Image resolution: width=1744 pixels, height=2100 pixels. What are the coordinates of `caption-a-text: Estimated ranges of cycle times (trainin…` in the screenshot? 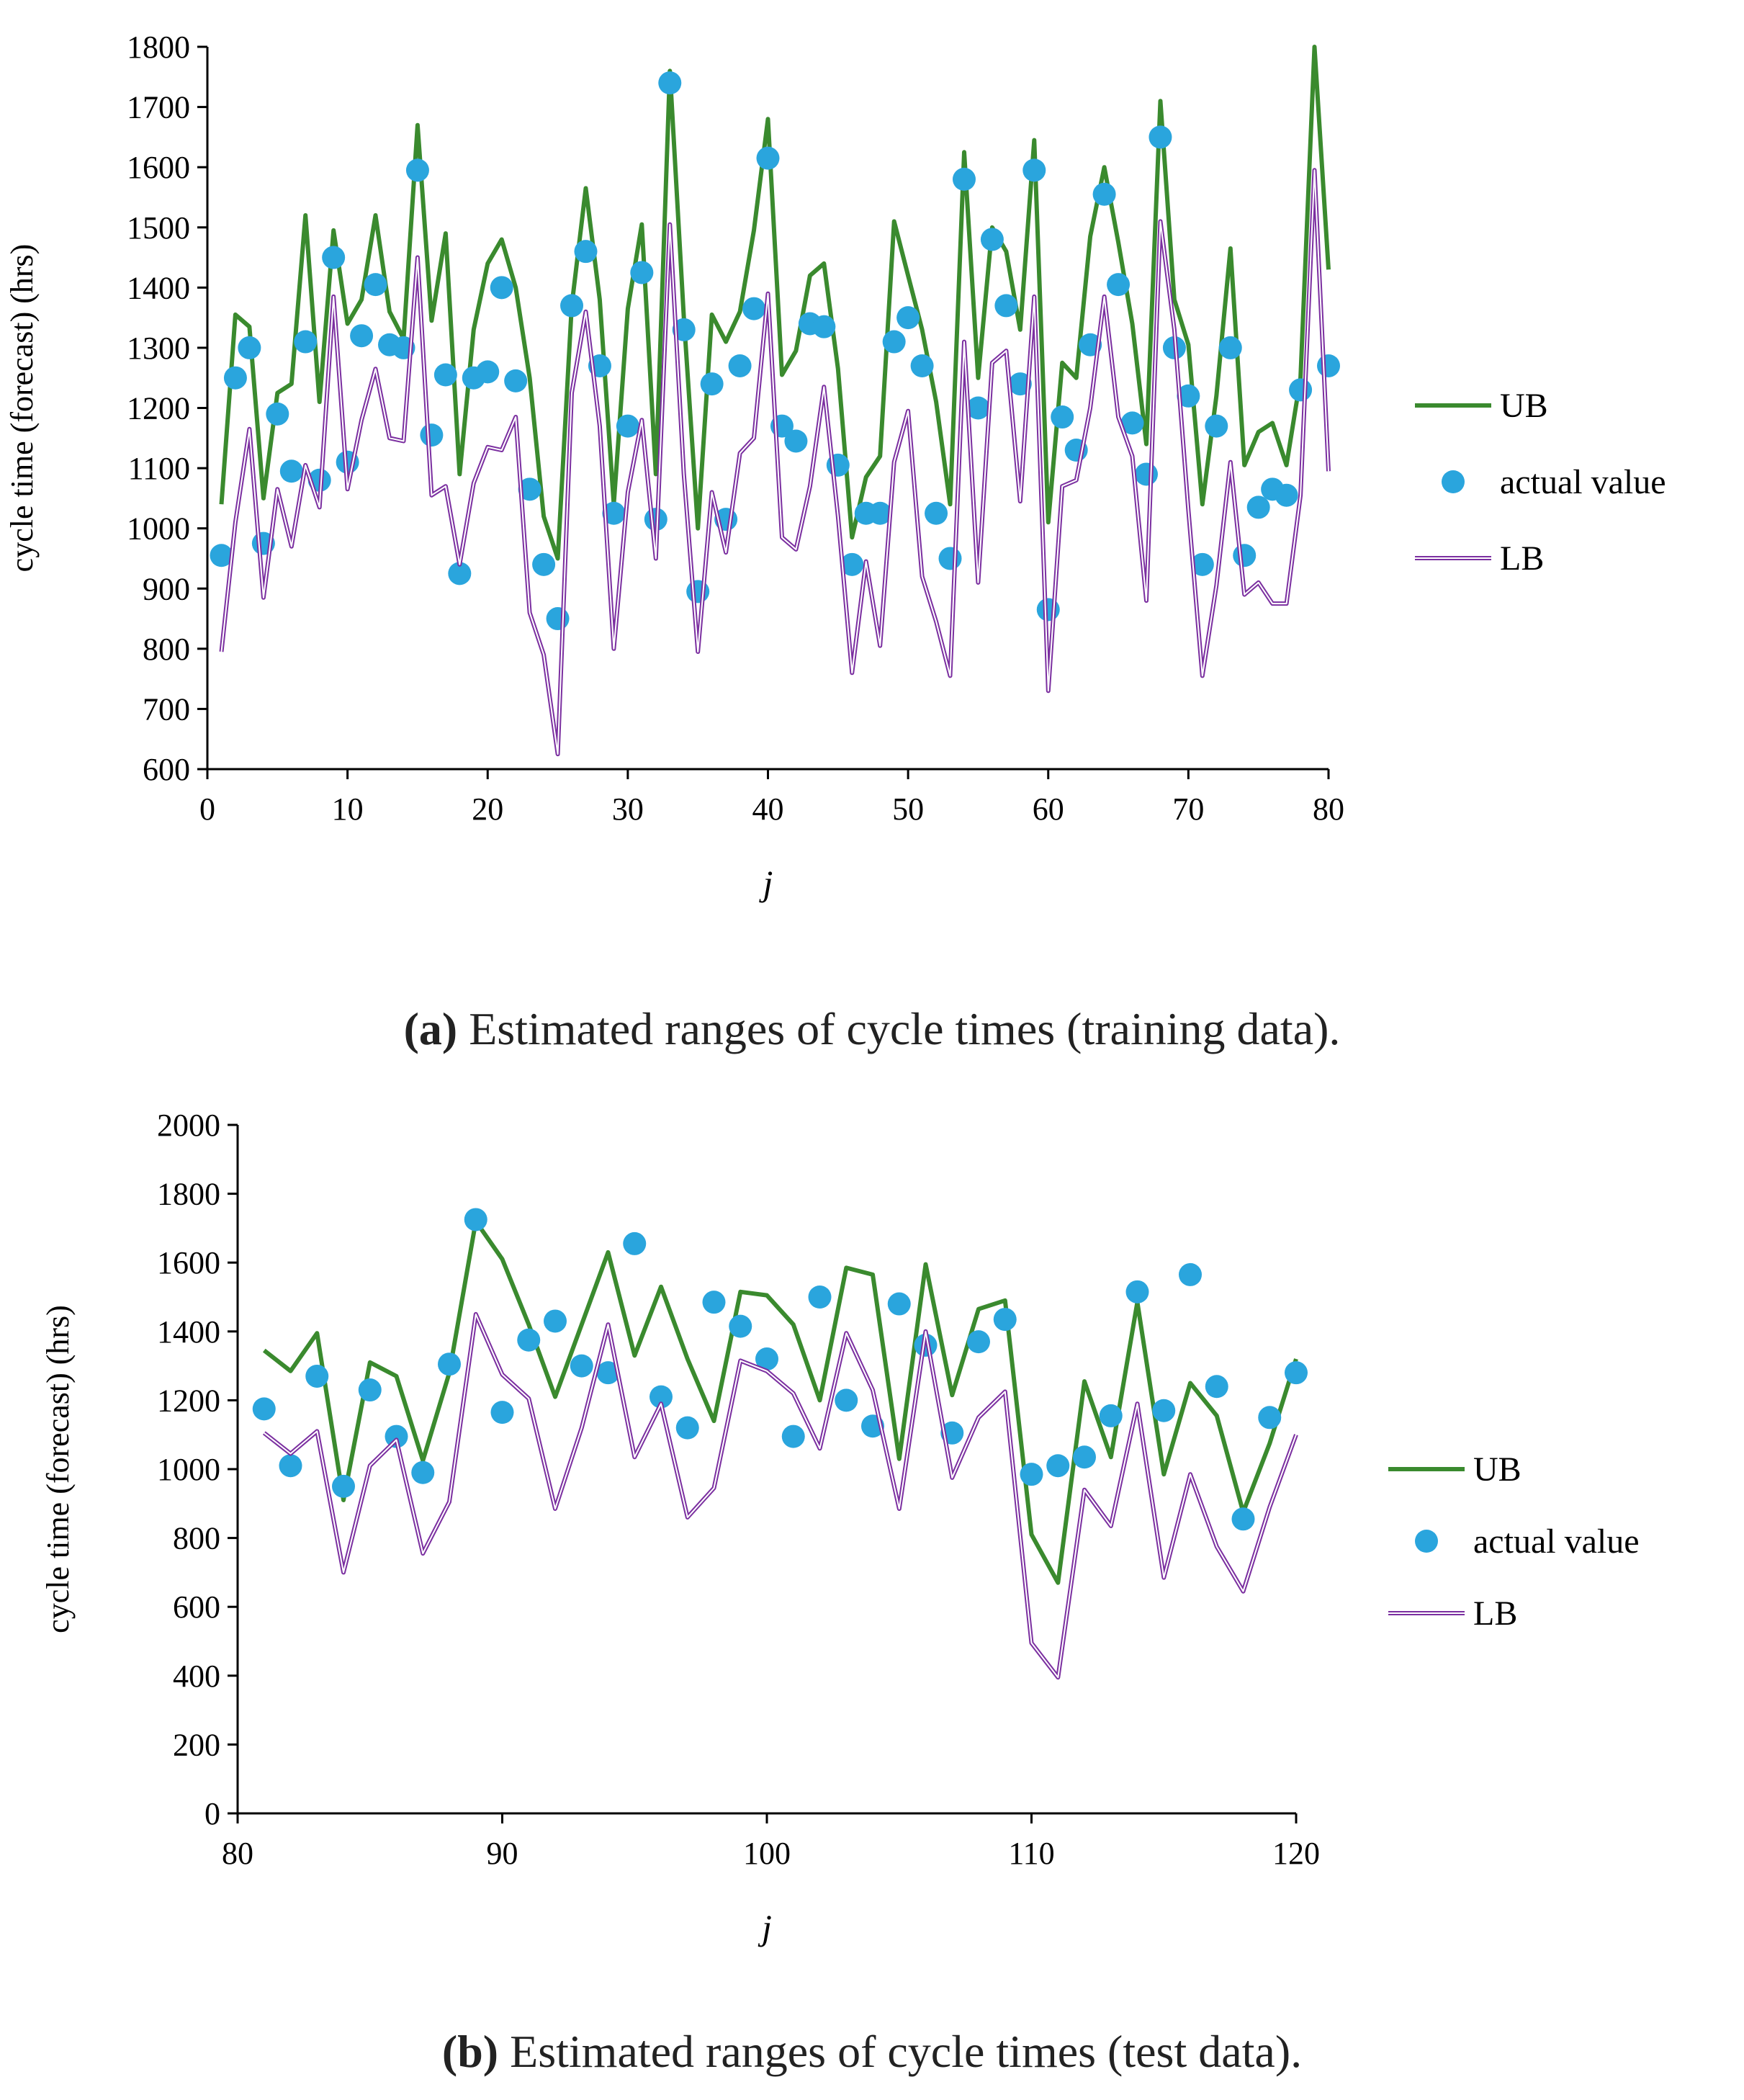 It's located at (899, 1029).